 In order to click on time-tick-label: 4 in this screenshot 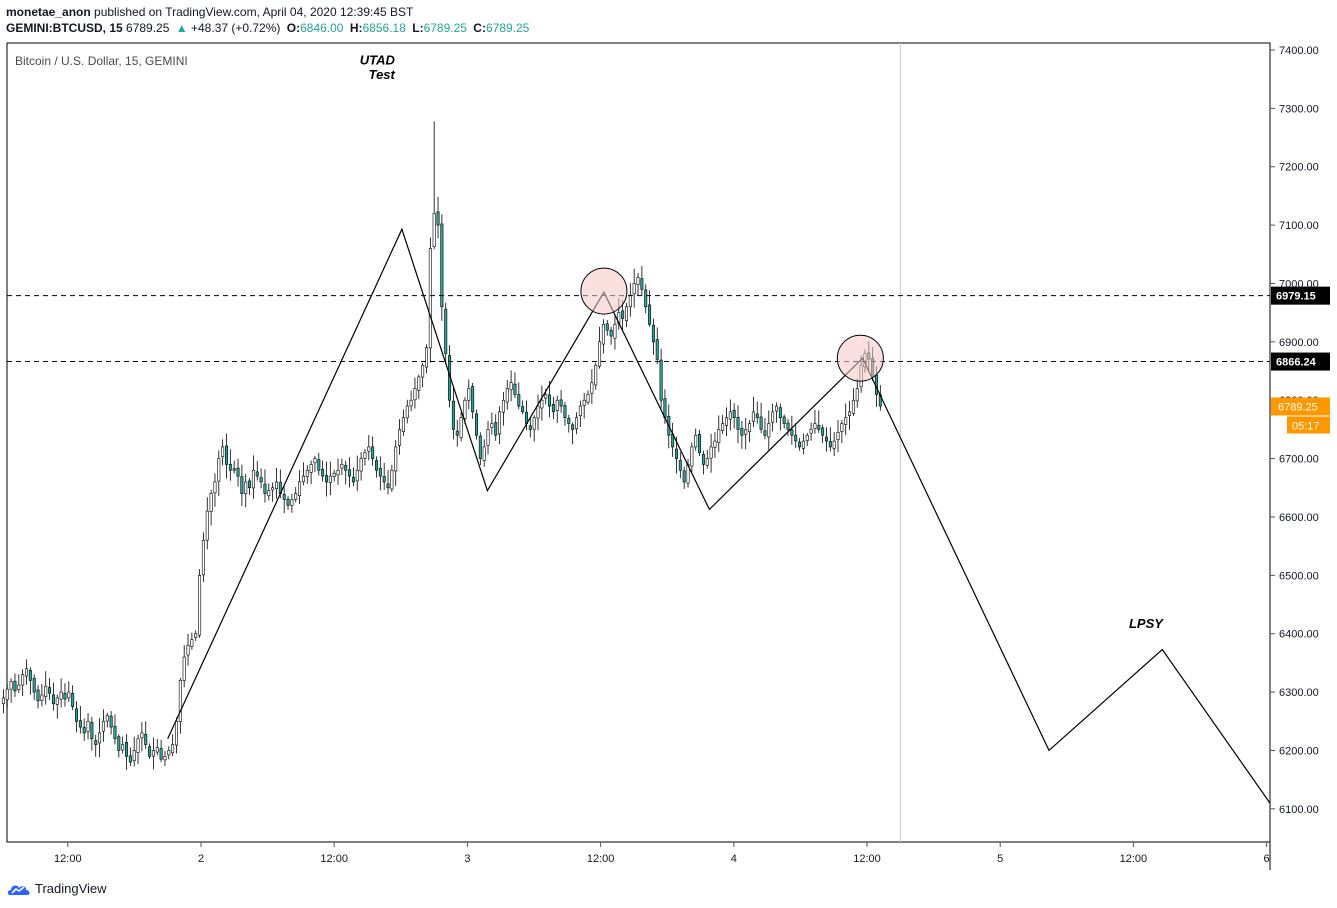, I will do `click(734, 859)`.